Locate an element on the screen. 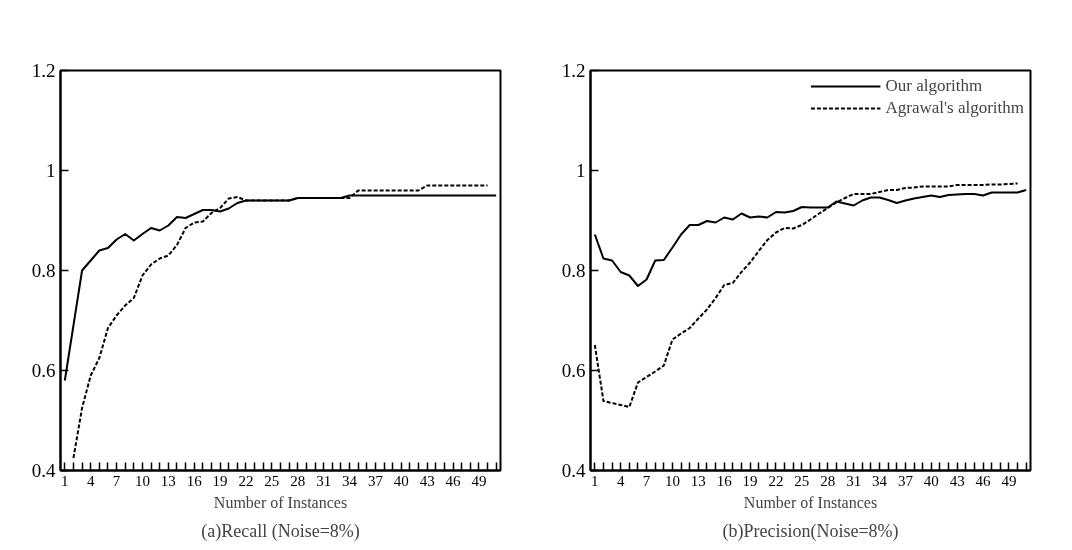 The image size is (1072, 550). legend-label: Our algorithm is located at coordinates (934, 86).